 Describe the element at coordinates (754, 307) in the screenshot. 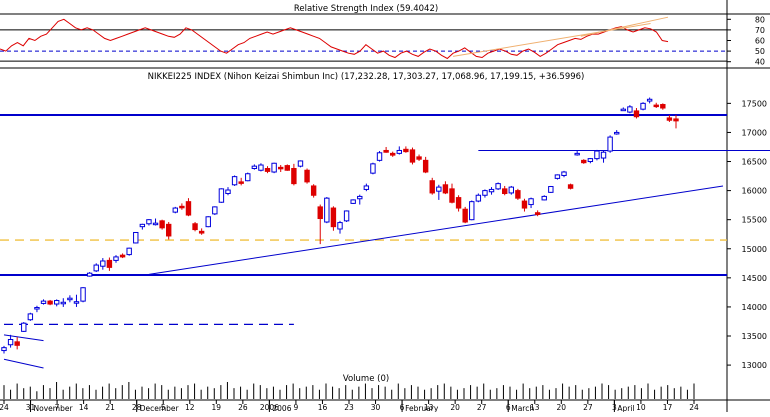

I see `price-y-tick-label: 14000` at that location.